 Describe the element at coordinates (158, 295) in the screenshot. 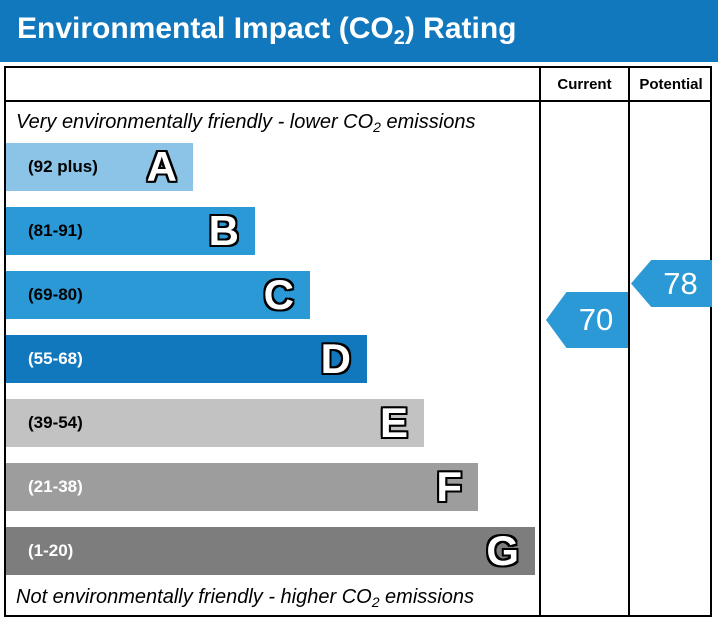

I see `band-c: (69-80) C` at that location.